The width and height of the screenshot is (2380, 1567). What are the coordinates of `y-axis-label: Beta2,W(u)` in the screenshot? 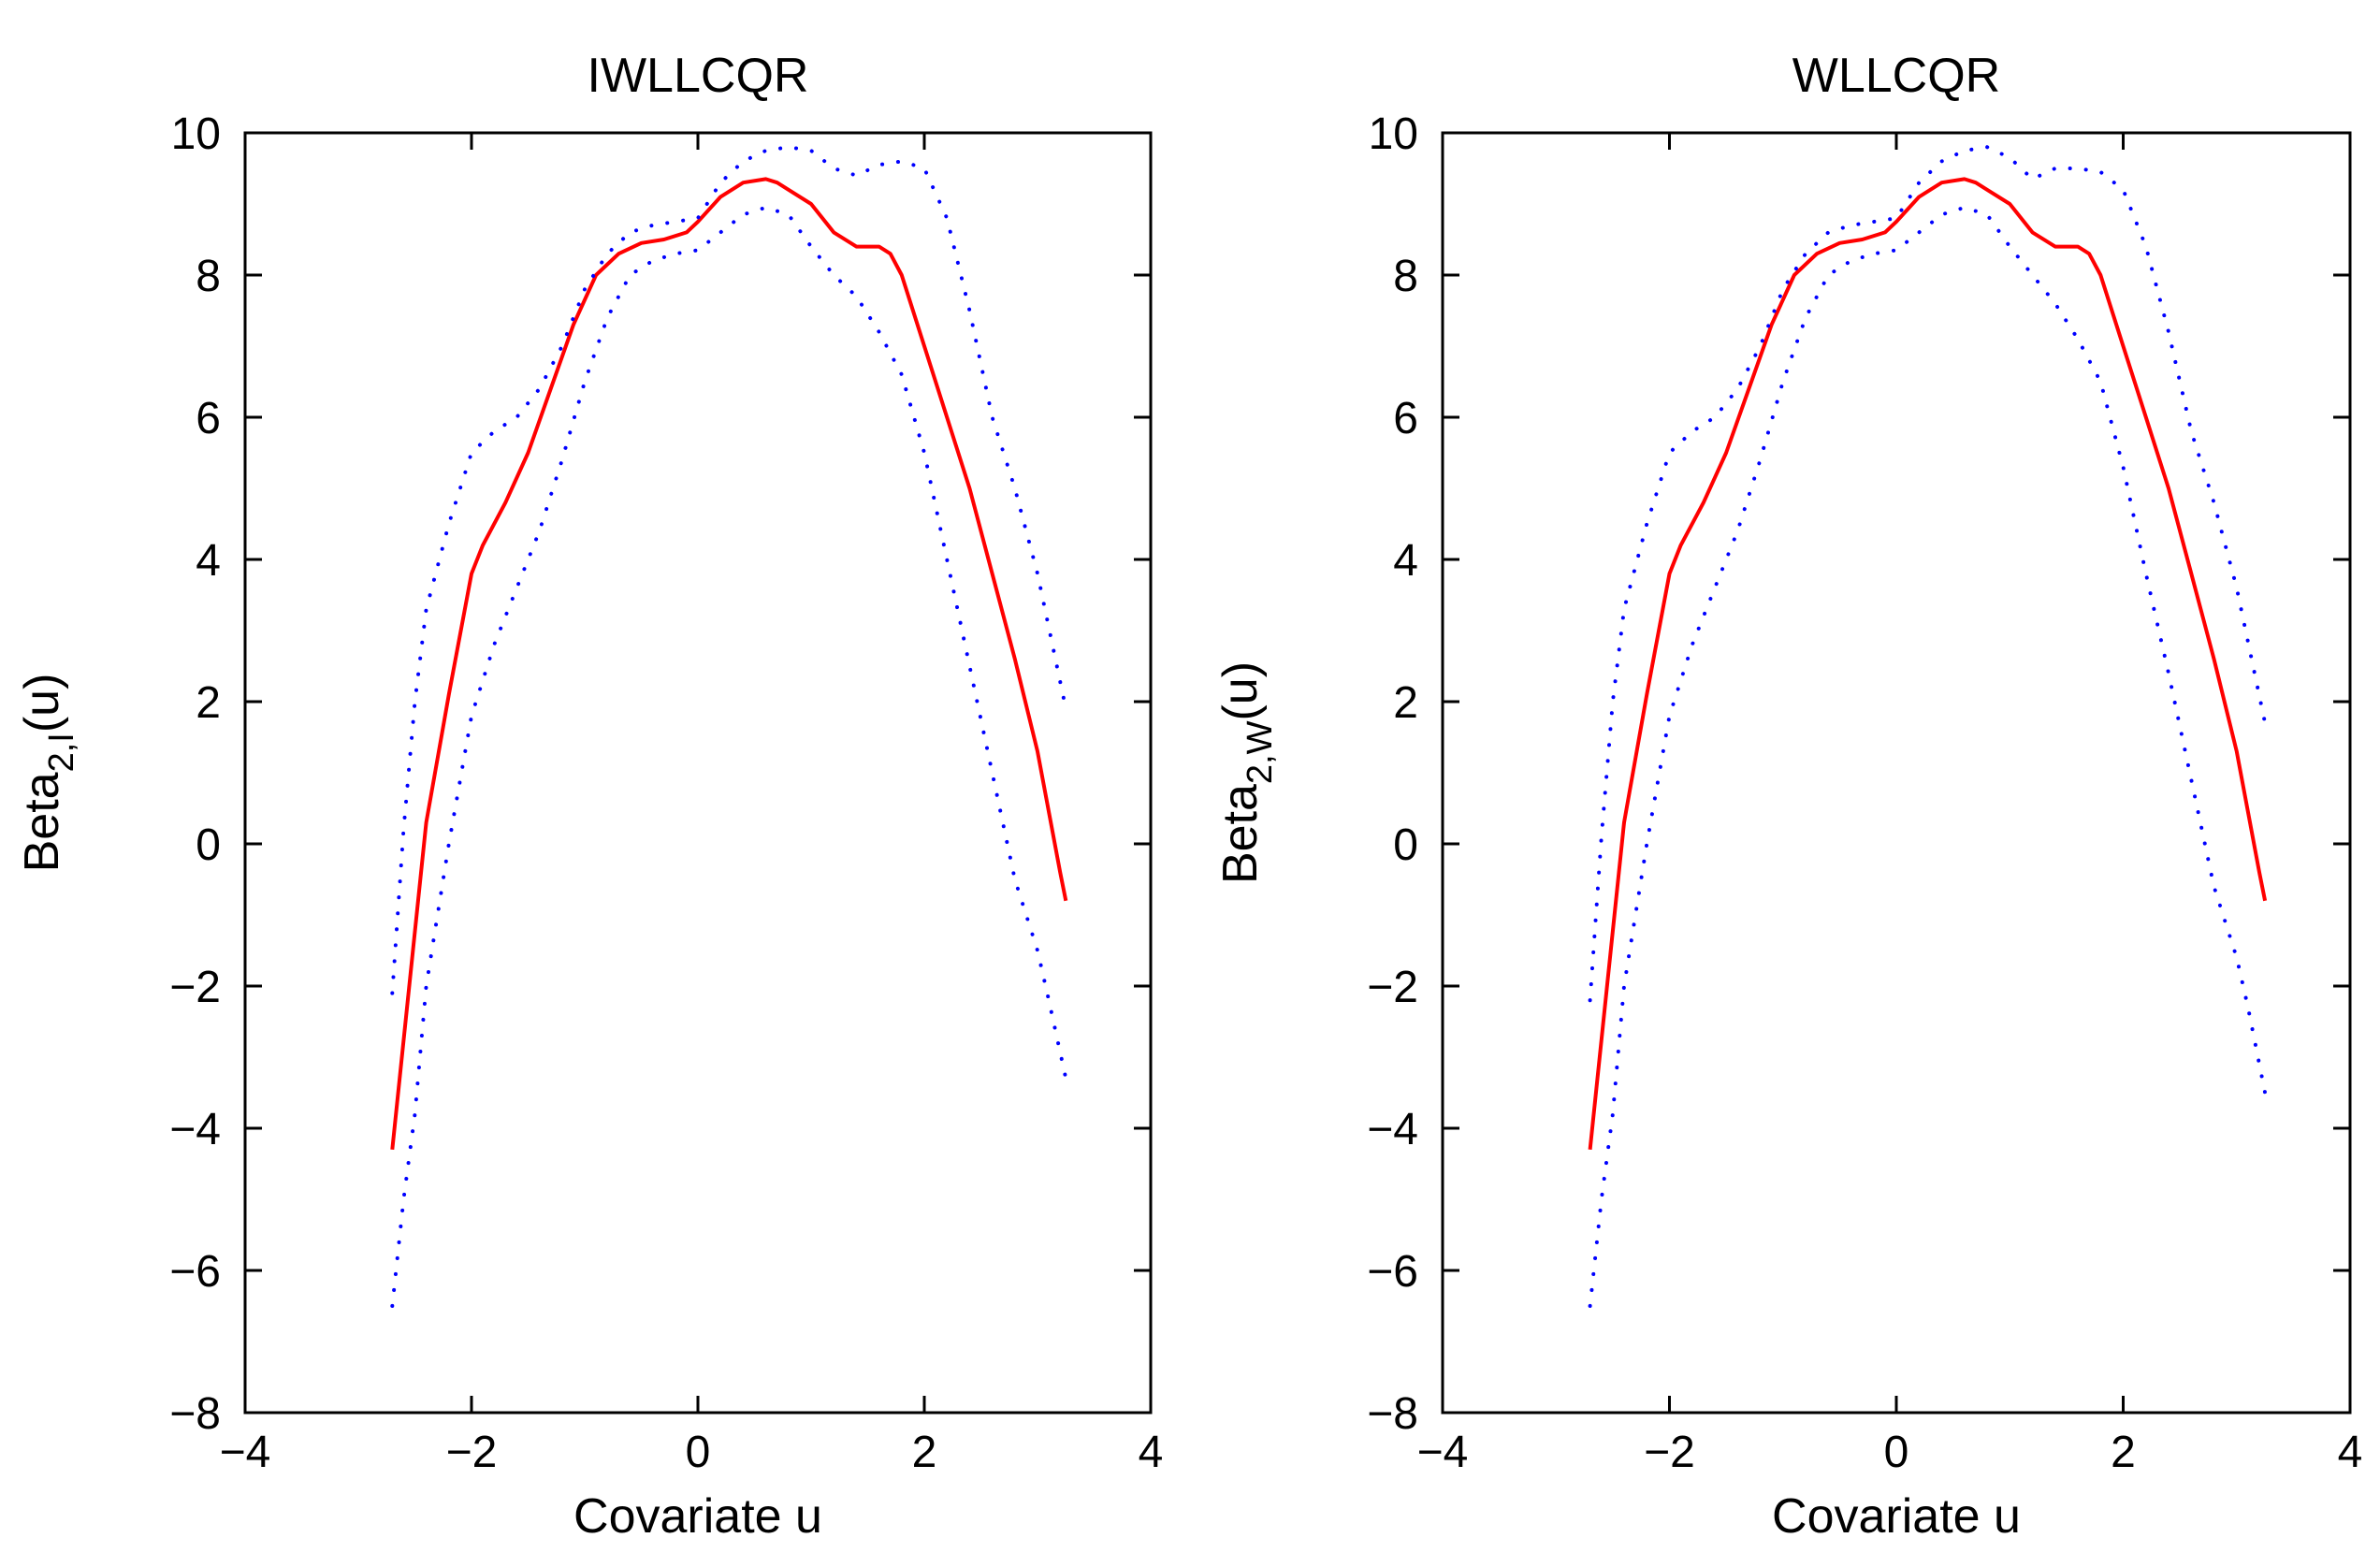 It's located at (1246, 772).